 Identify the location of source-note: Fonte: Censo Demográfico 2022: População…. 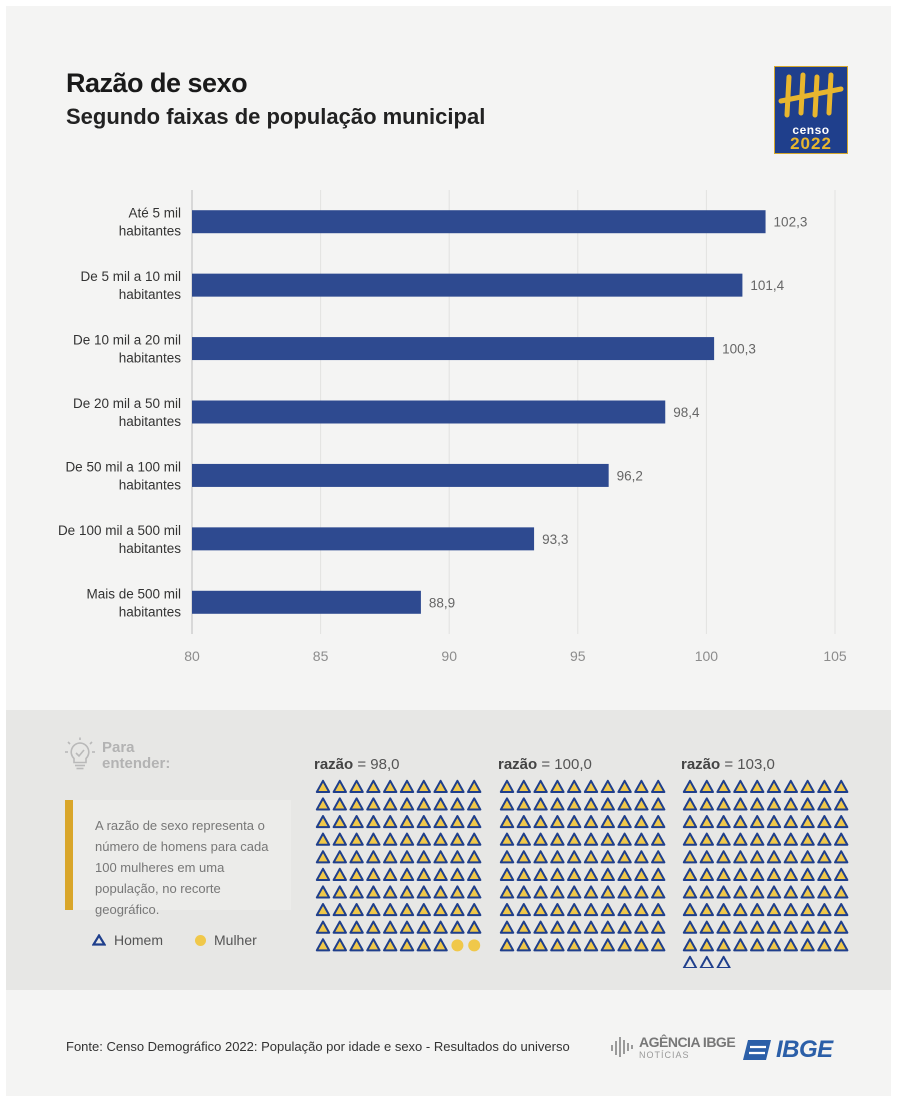
(318, 1046).